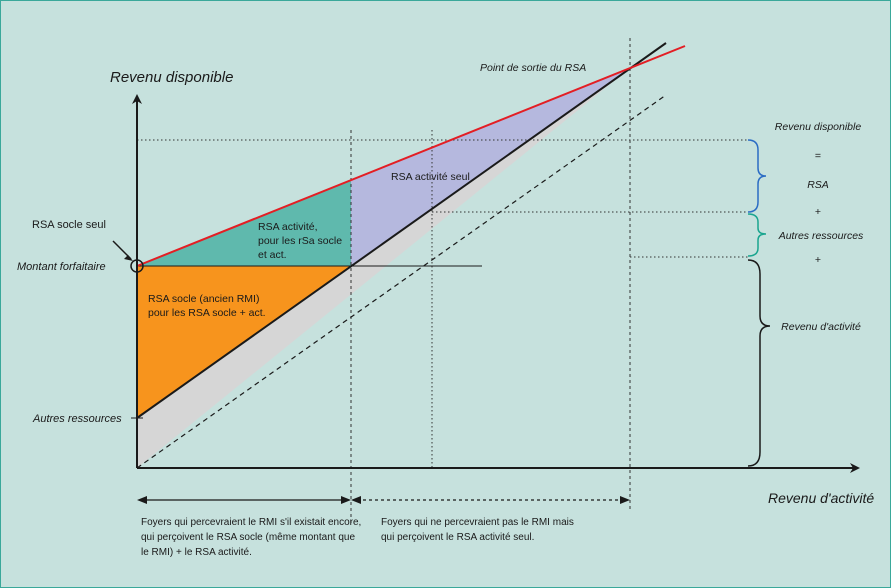 Image resolution: width=891 pixels, height=588 pixels. Describe the element at coordinates (288, 227) in the screenshot. I see `region-label-rsa-activite-1: RSA activité,` at that location.